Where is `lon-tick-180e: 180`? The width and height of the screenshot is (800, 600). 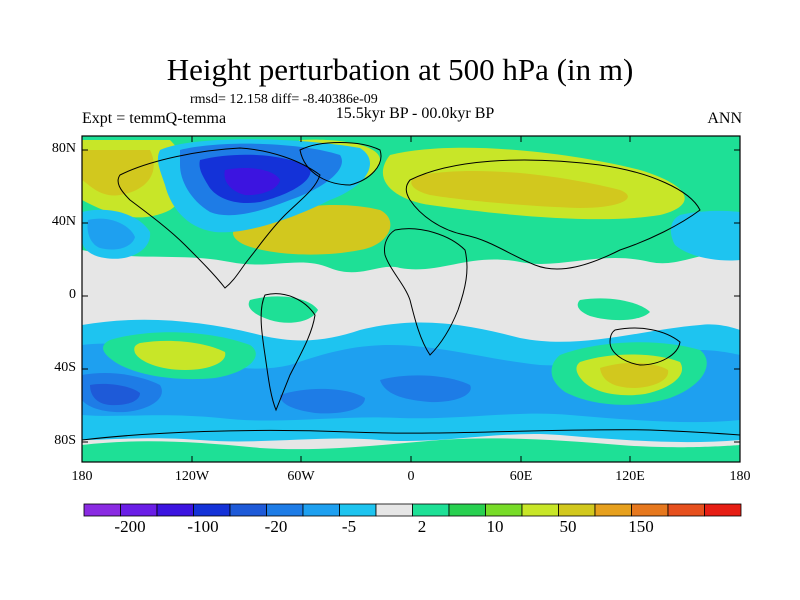 lon-tick-180e: 180 is located at coordinates (740, 476).